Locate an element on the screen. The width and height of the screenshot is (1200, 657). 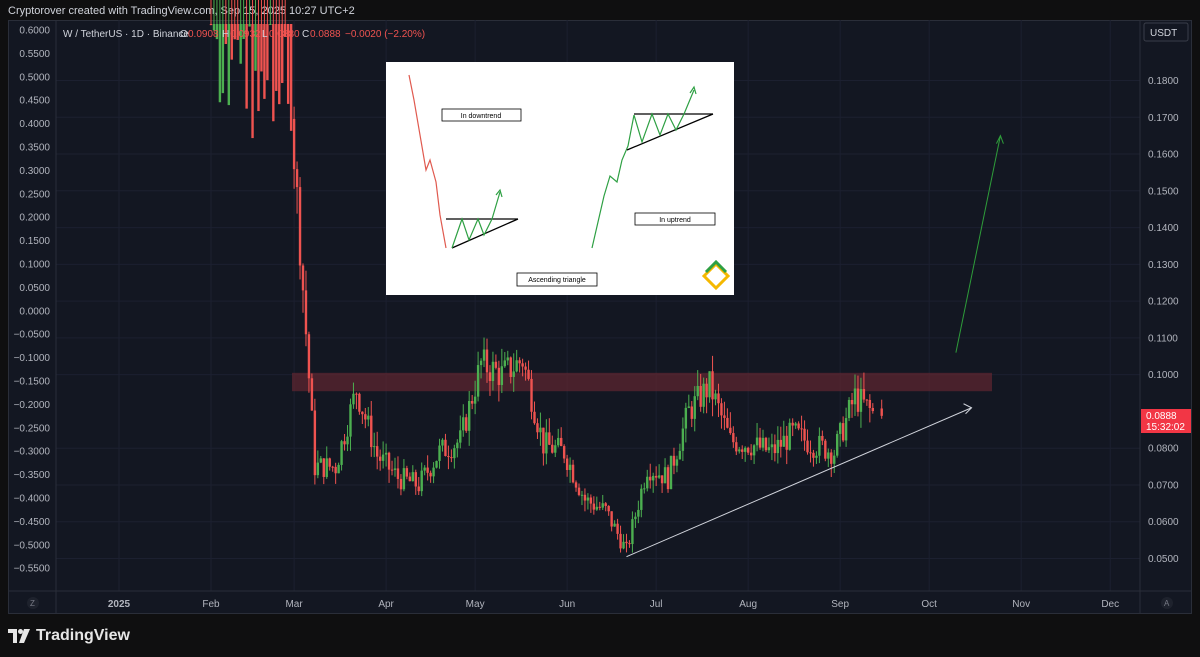
timezone-button is located at coordinates (33, 603).